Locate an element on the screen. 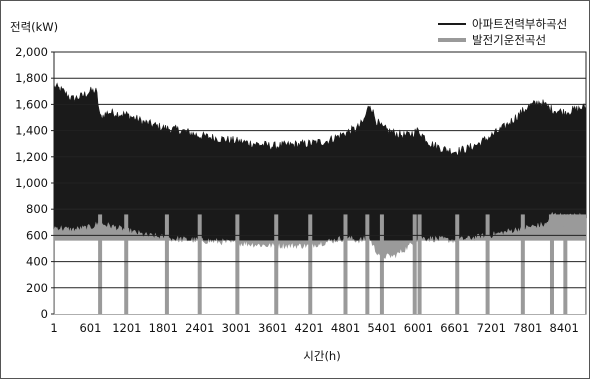  legend: 아파트전력부하곡선 발전기운전곡선 is located at coordinates (502, 32).